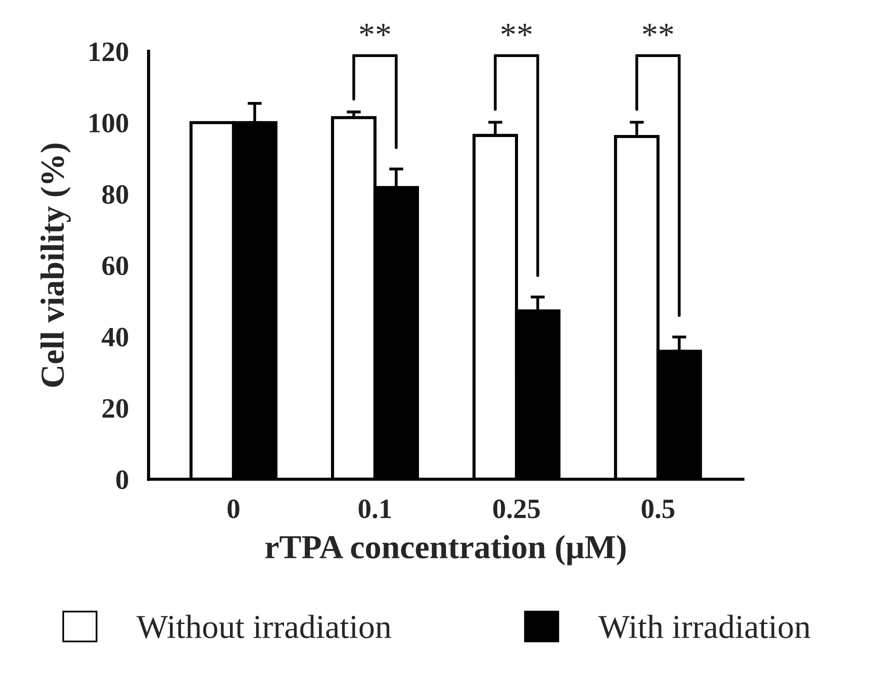  Describe the element at coordinates (115, 337) in the screenshot. I see `y-tick-label: 40` at that location.